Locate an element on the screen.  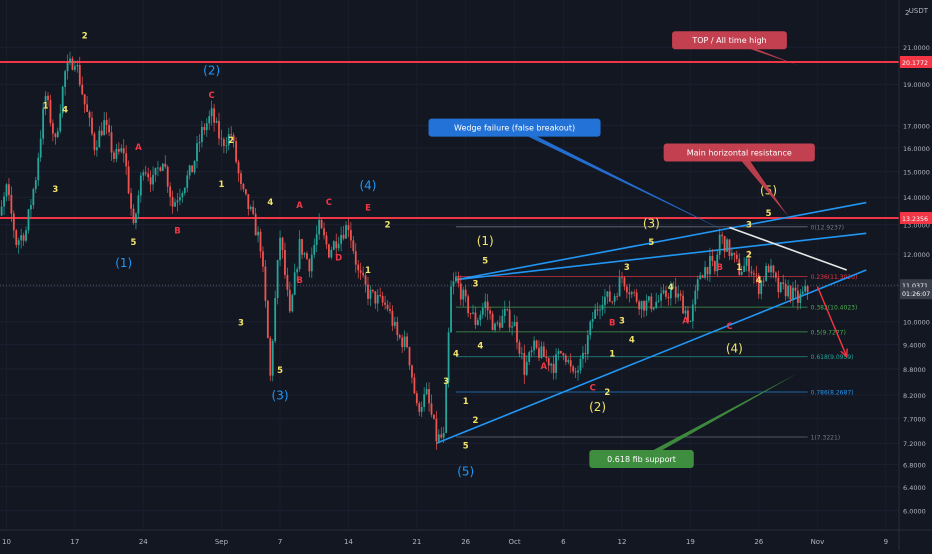
price-tick-label: 7.2000 is located at coordinates (914, 444).